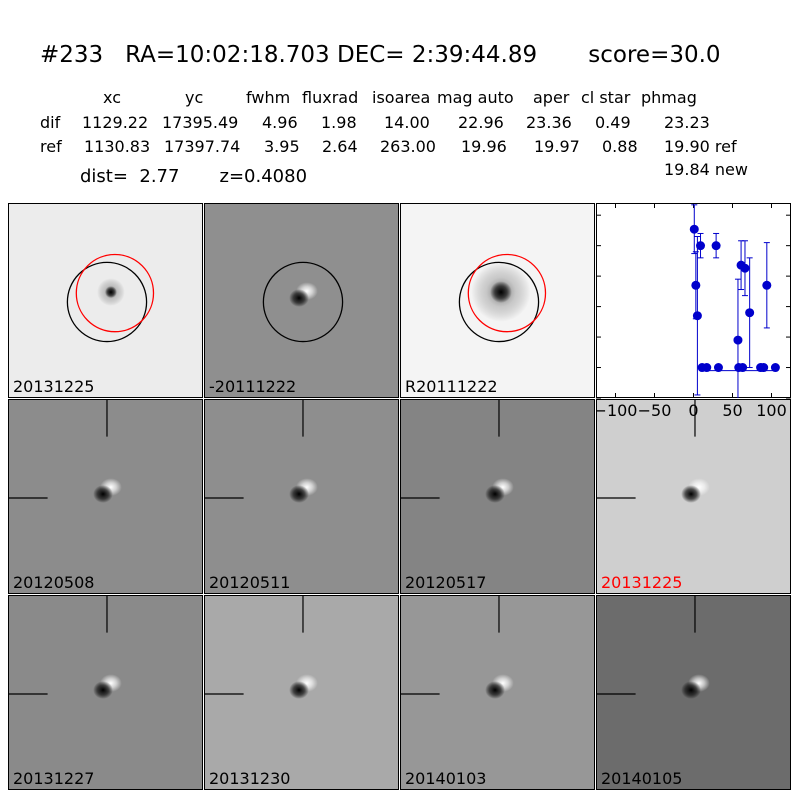 This screenshot has height=800, width=800. I want to click on image-stamp: 20120517, so click(497, 496).